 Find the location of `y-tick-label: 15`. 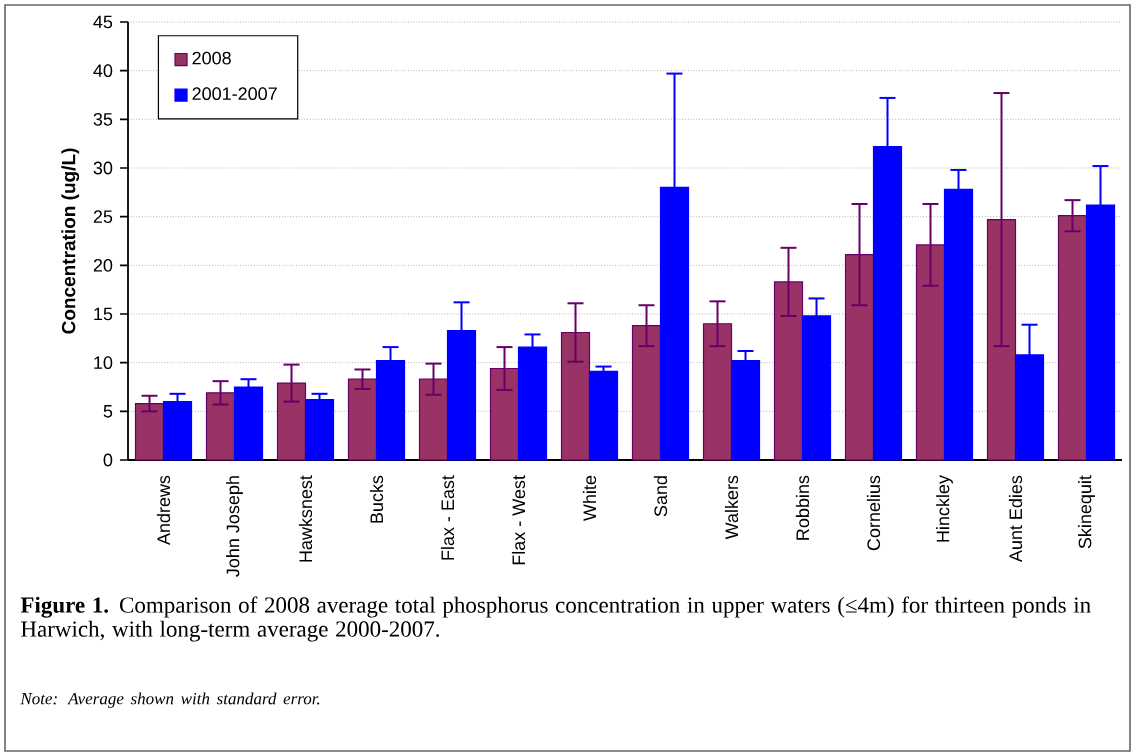

y-tick-label: 15 is located at coordinates (103, 314).